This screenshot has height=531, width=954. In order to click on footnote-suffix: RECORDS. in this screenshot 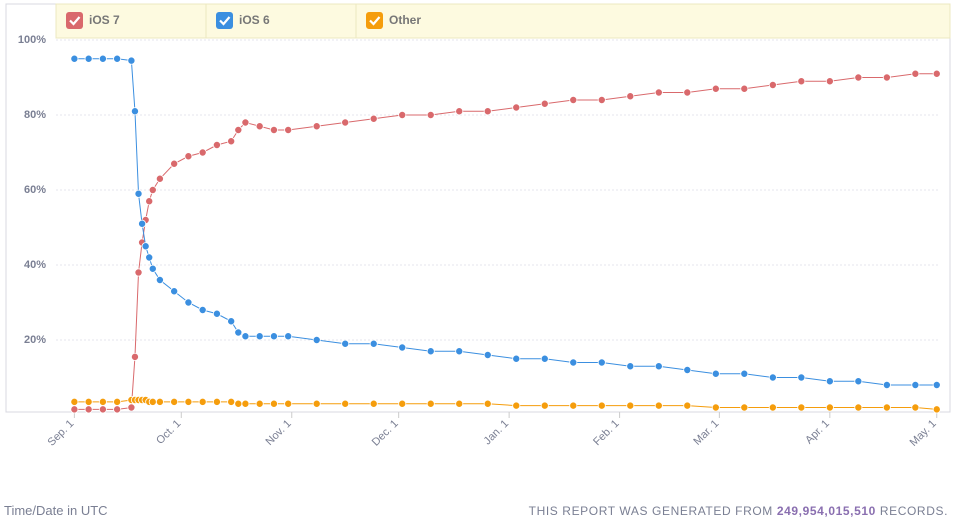, I will do `click(914, 511)`.